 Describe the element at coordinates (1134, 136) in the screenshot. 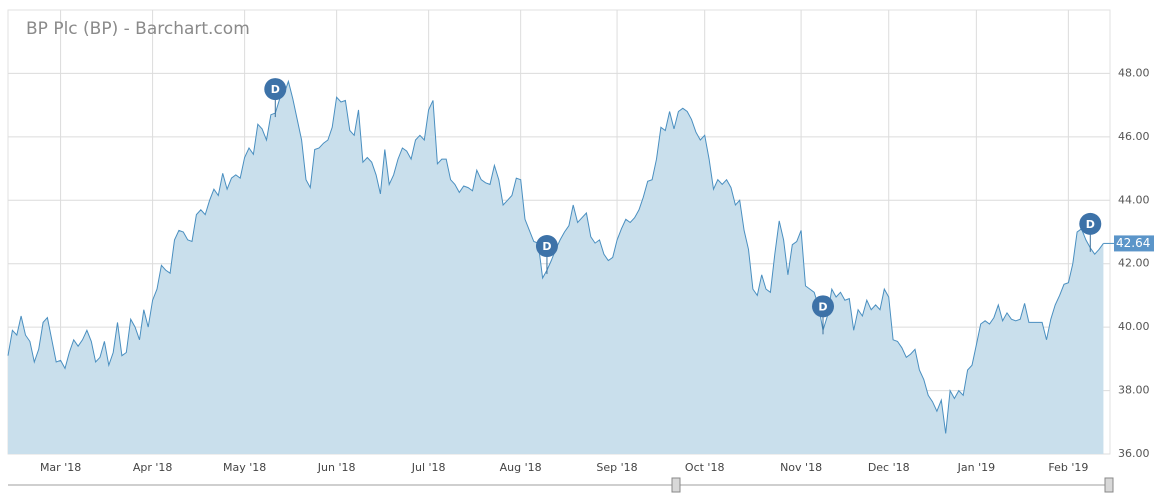

I see `y-tick-label: 46.00` at that location.